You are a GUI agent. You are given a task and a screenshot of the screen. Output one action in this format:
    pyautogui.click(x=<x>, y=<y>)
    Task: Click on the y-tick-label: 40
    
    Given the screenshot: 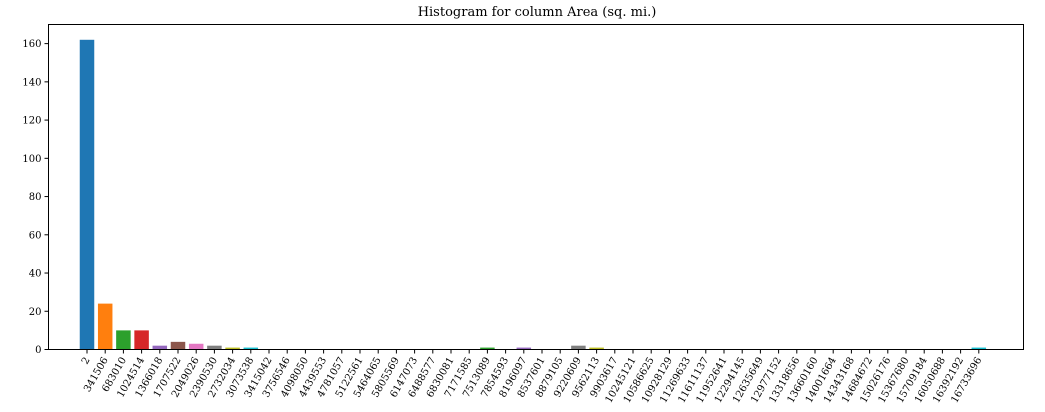 What is the action you would take?
    pyautogui.click(x=35, y=274)
    